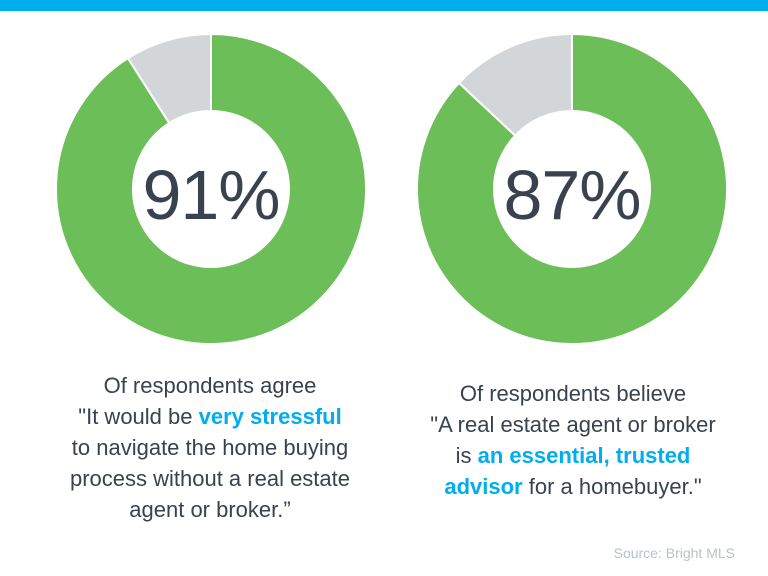 This screenshot has height=576, width=768. Describe the element at coordinates (572, 195) in the screenshot. I see `percent-label-87: 87%` at that location.